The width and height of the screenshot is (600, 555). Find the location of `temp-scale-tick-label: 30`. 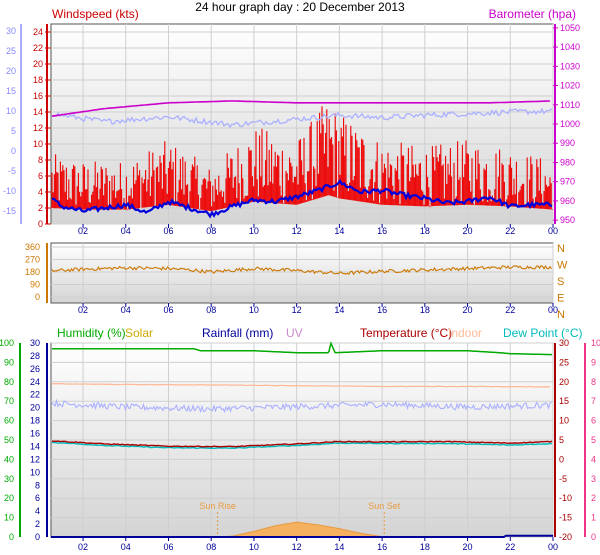

temp-scale-tick-label: 30 is located at coordinates (11, 31).